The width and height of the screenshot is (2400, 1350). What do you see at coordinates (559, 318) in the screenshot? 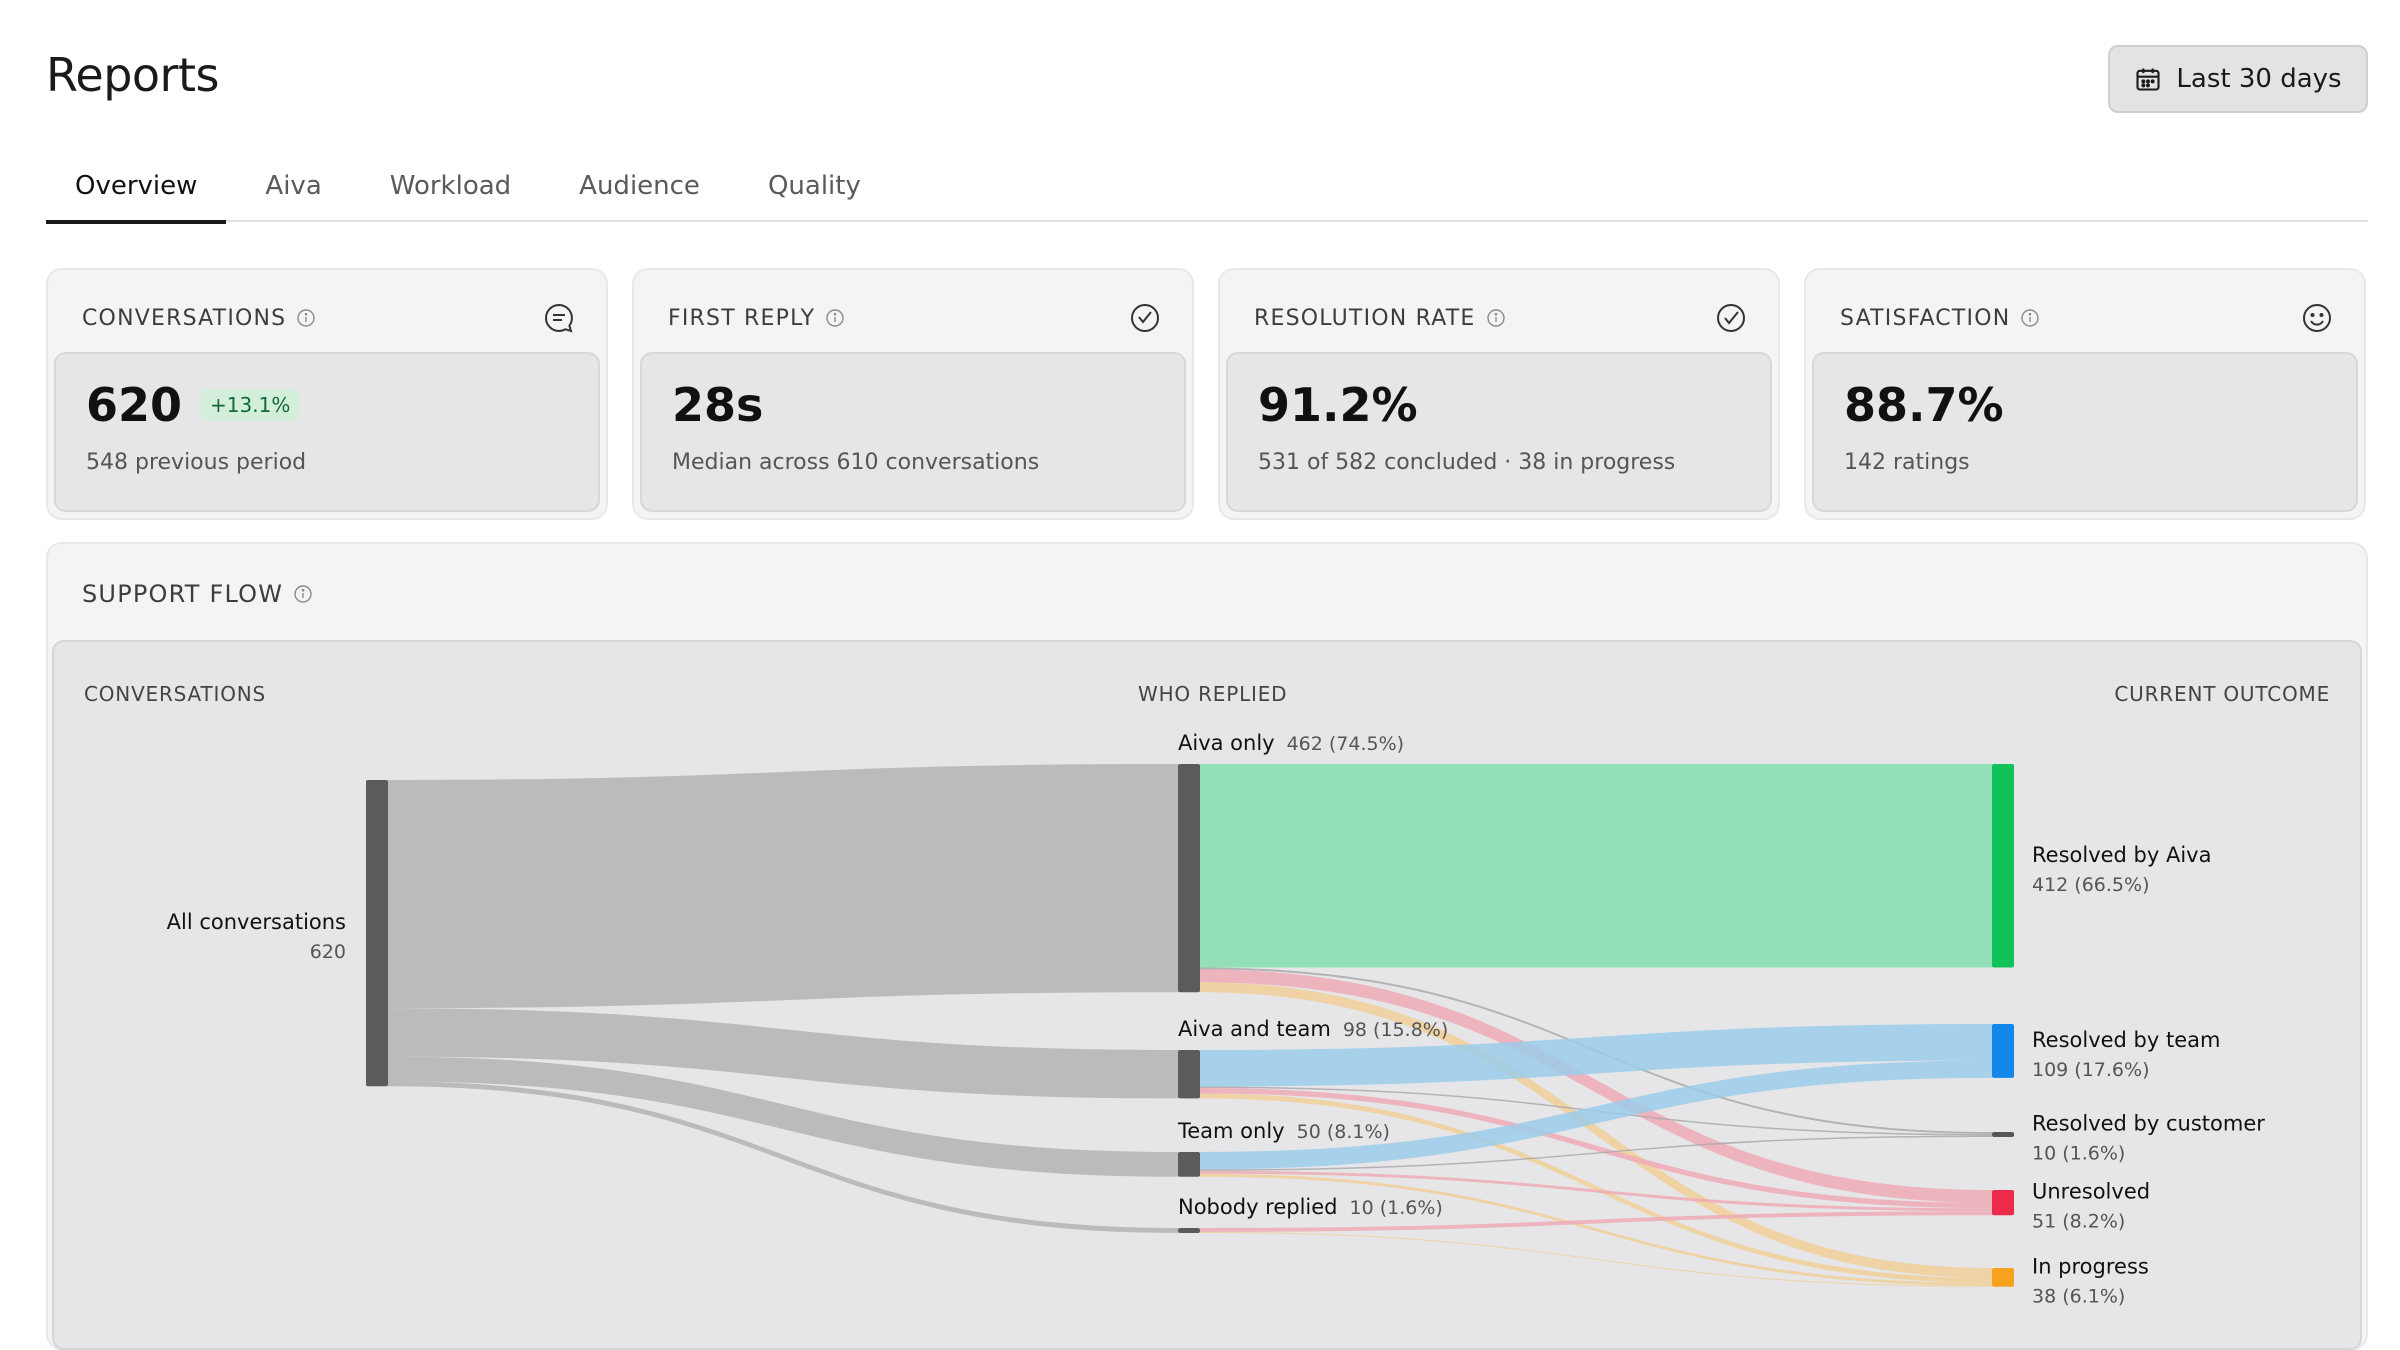
I see `chat-bubble-icon` at bounding box center [559, 318].